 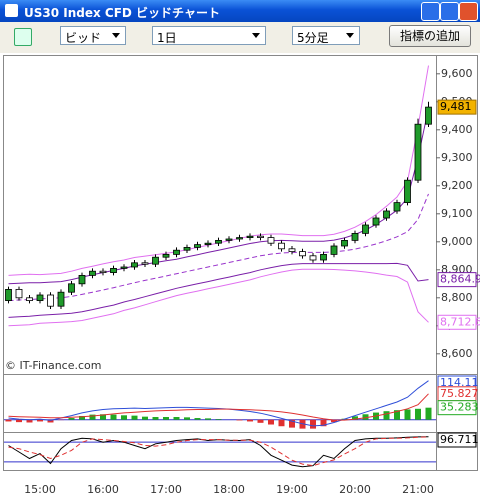 I want to click on value-label: 8,864.9, so click(x=460, y=279).